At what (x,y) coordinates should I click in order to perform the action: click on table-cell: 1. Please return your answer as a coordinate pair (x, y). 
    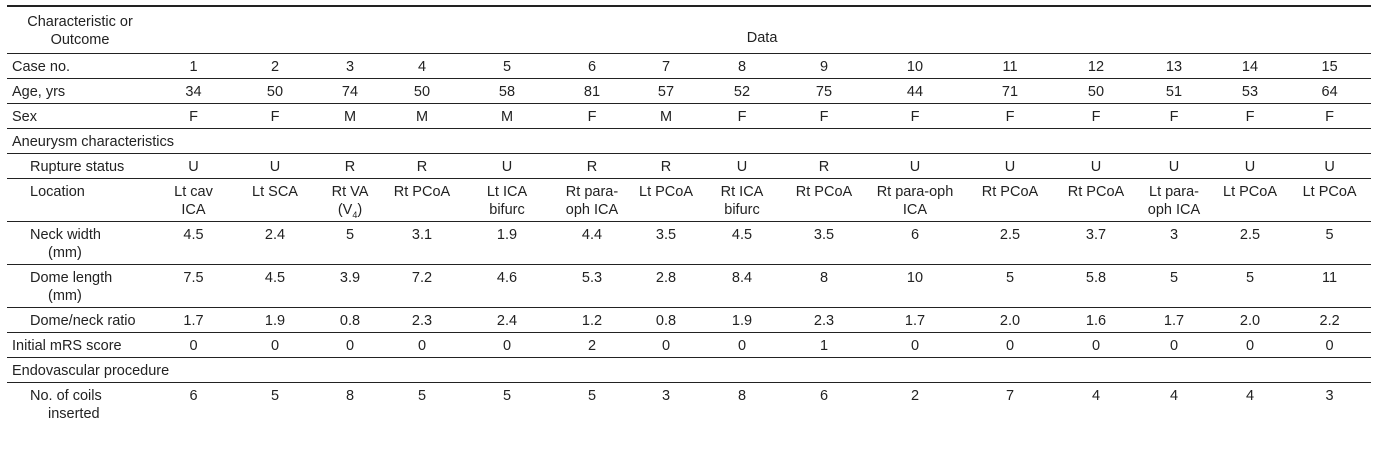
    Looking at the image, I should click on (193, 66).